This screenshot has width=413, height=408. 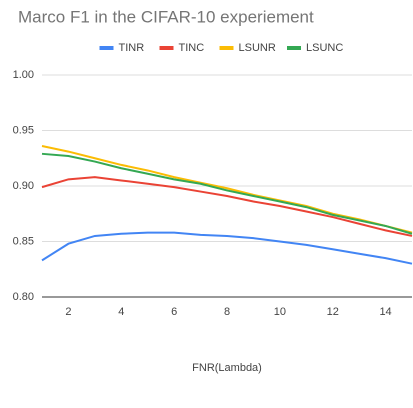 What do you see at coordinates (23, 186) in the screenshot?
I see `y-tick-label: 0.90` at bounding box center [23, 186].